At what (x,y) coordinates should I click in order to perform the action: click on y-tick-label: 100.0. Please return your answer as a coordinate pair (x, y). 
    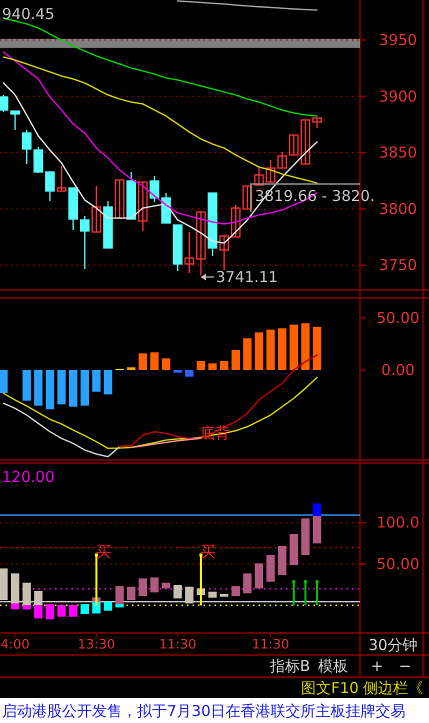
    Looking at the image, I should click on (398, 523).